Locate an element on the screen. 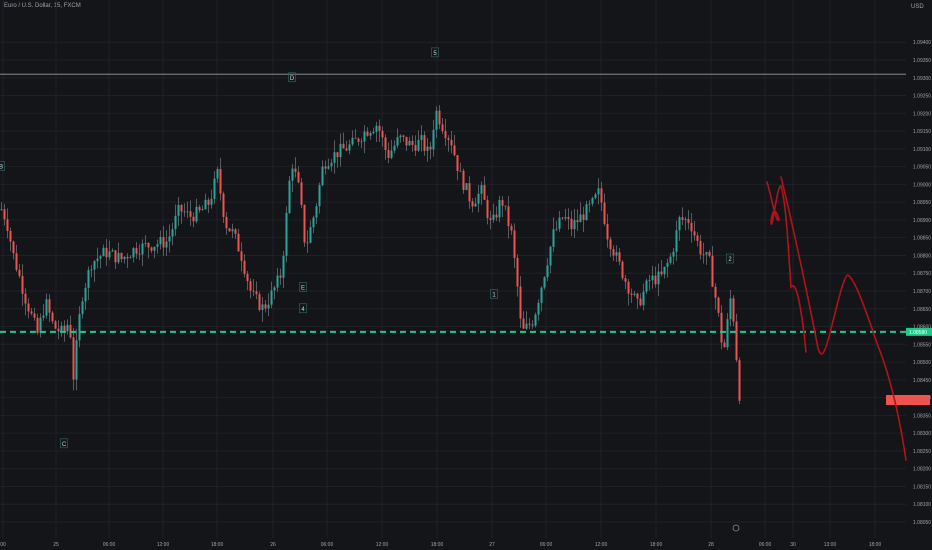 The image size is (932, 550). price-tick-label: 1.09000 is located at coordinates (922, 185).